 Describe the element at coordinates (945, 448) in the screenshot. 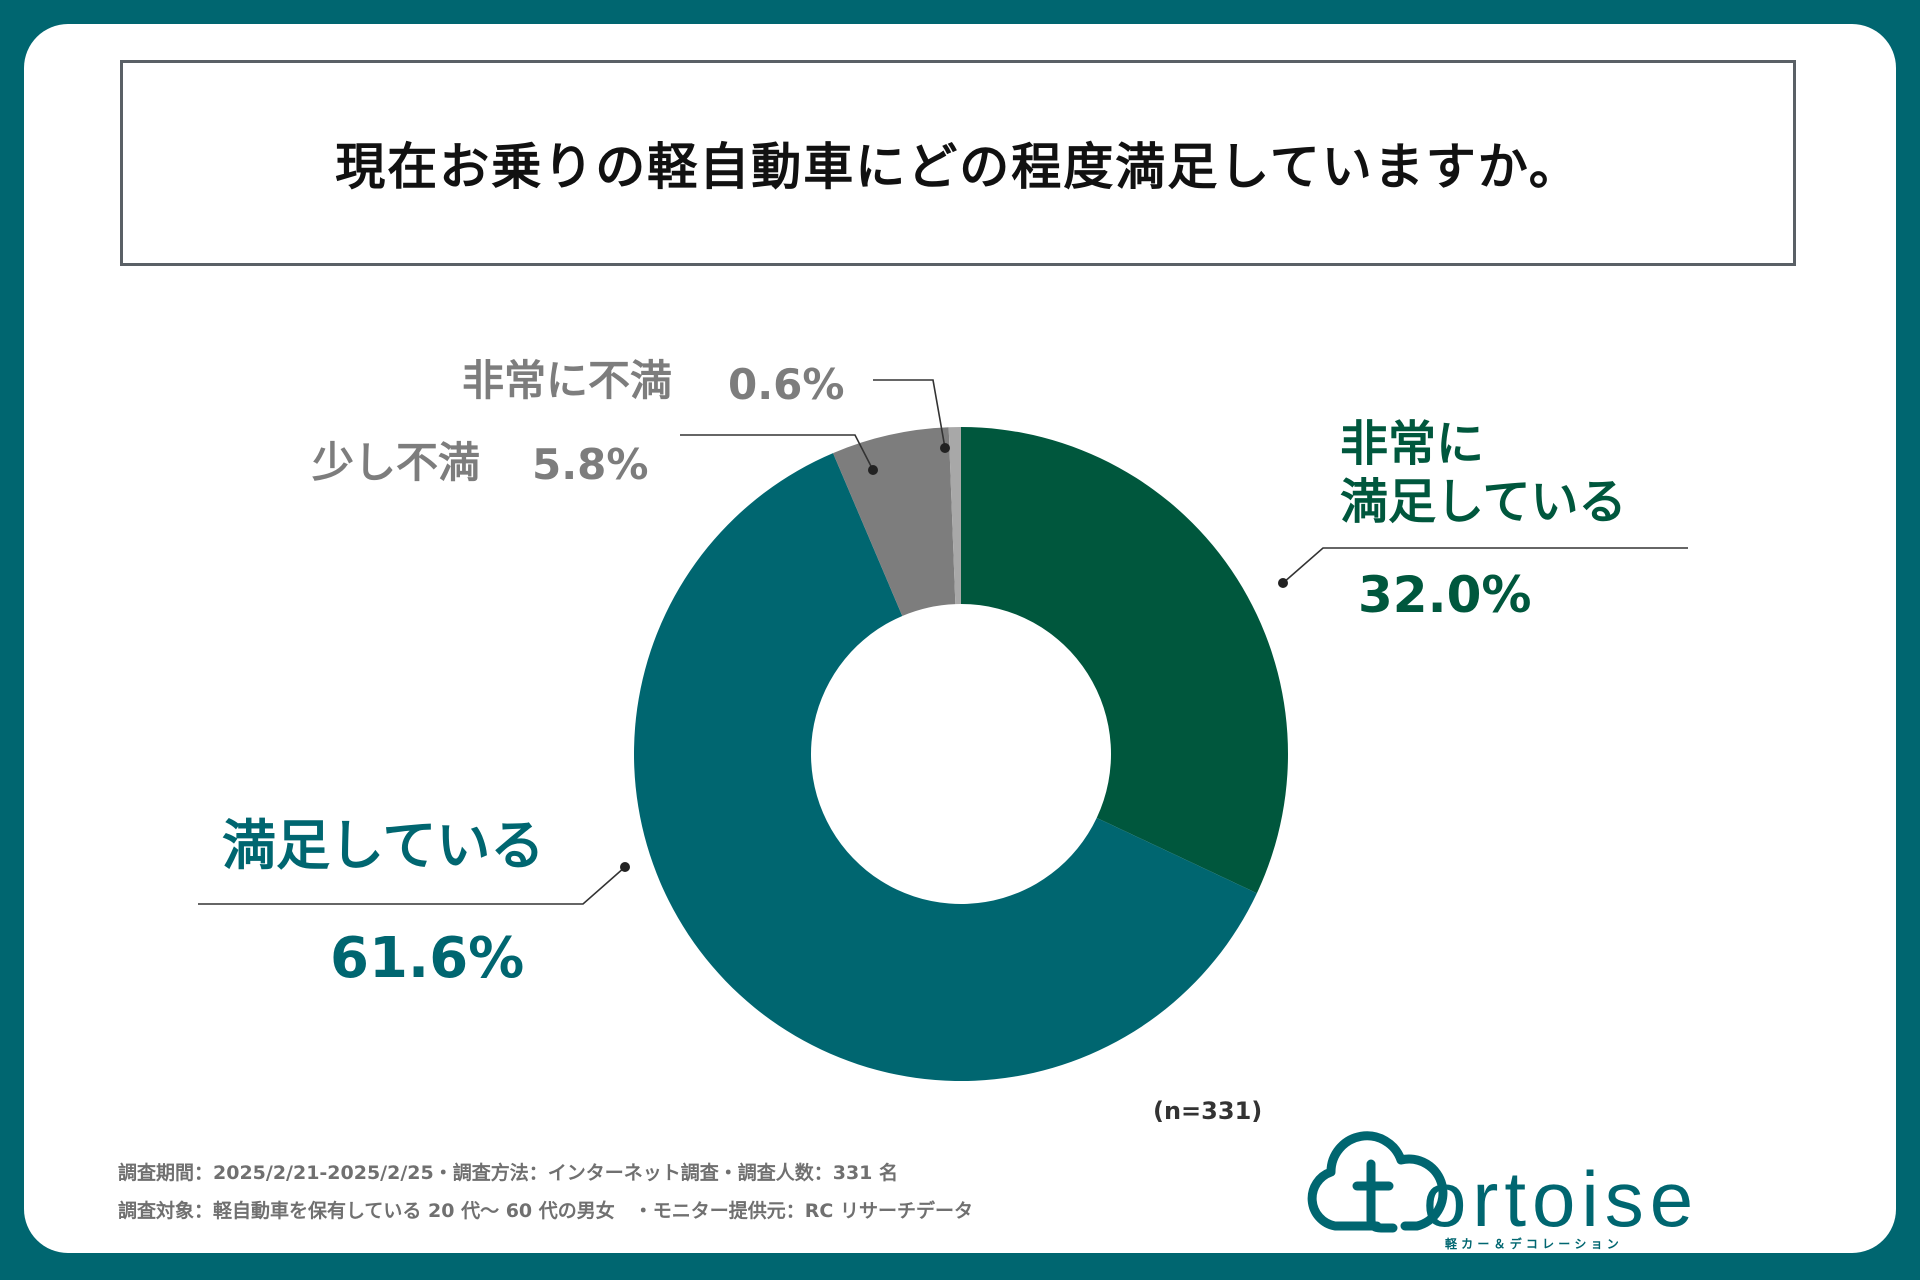

I see `leader-very-dissatisfied-dot` at that location.